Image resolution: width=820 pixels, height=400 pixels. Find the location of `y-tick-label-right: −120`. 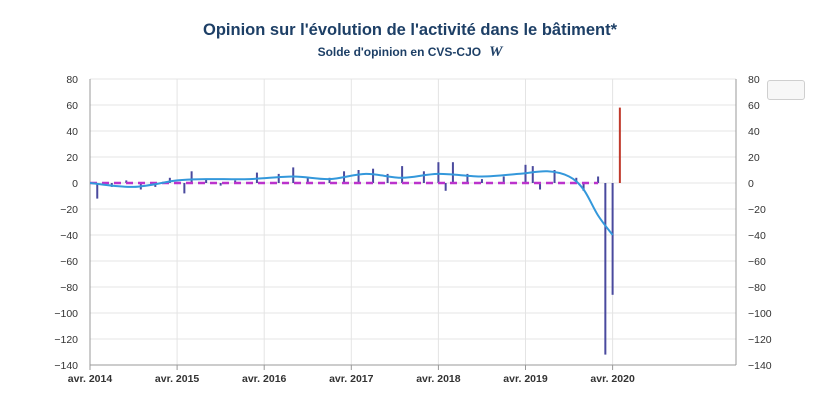

y-tick-label-right: −120 is located at coordinates (760, 340).